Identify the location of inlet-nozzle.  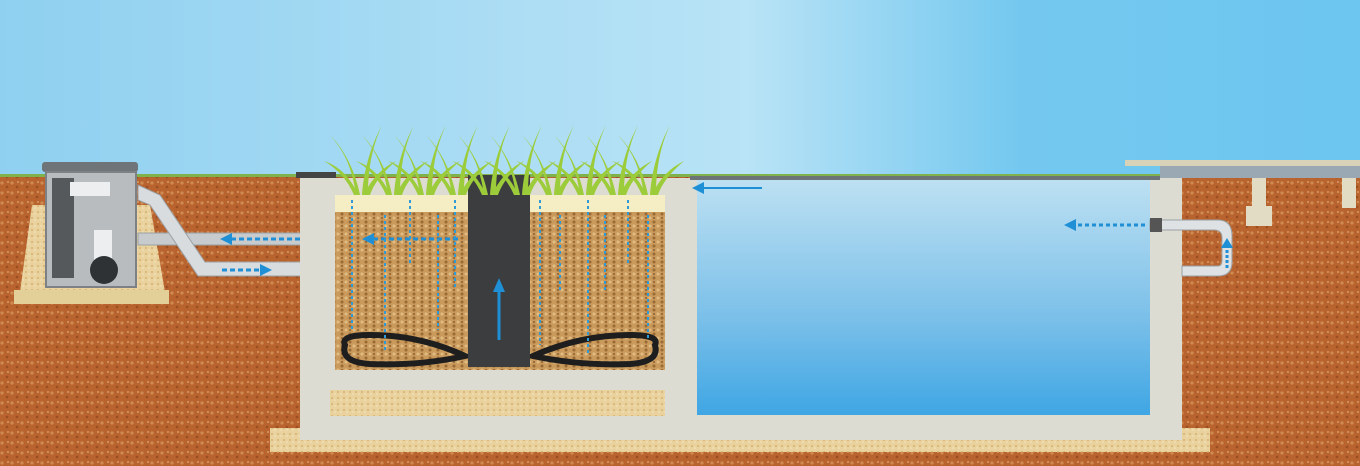
(1156, 225).